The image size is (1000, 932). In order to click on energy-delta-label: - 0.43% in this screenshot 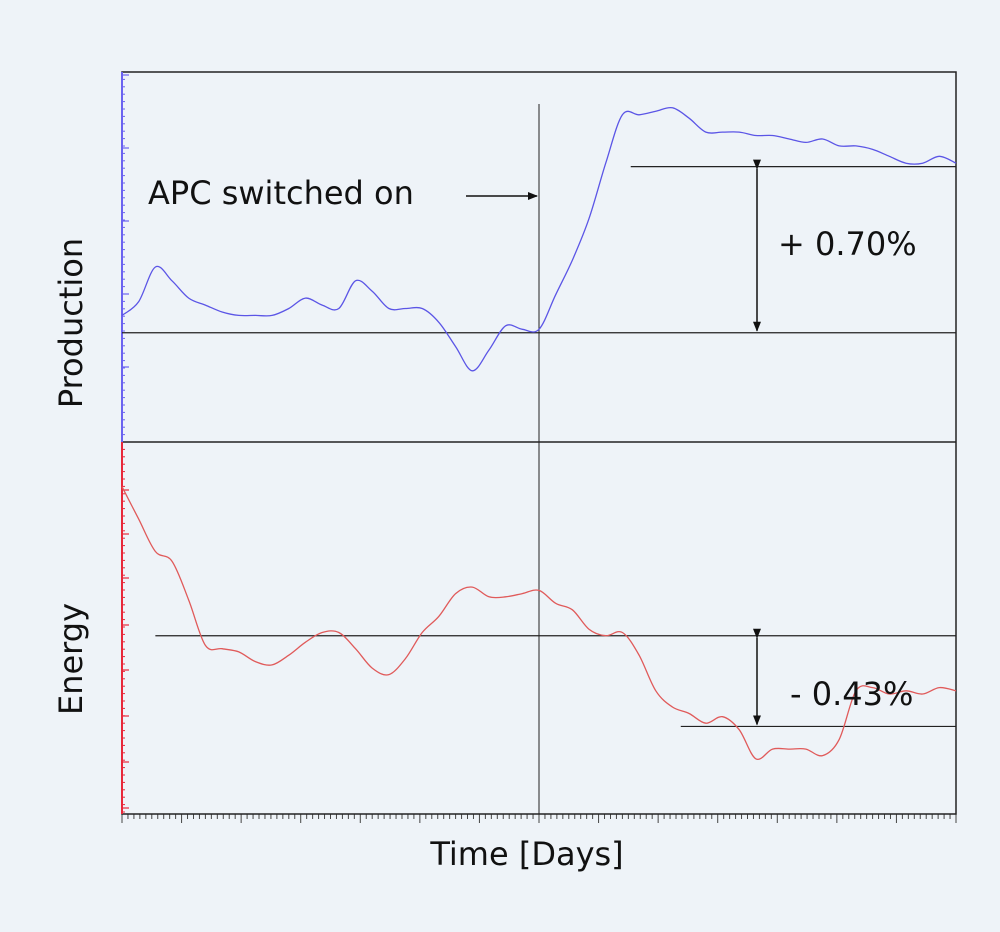, I will do `click(851, 694)`.